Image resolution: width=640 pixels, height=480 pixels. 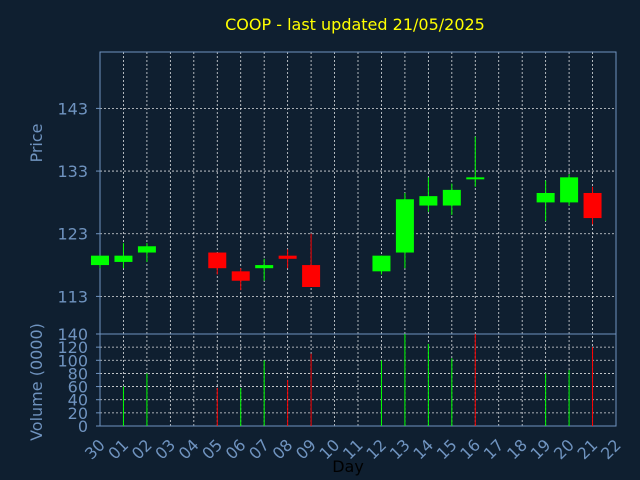 What do you see at coordinates (72, 234) in the screenshot?
I see `price-tick-label: 123` at bounding box center [72, 234].